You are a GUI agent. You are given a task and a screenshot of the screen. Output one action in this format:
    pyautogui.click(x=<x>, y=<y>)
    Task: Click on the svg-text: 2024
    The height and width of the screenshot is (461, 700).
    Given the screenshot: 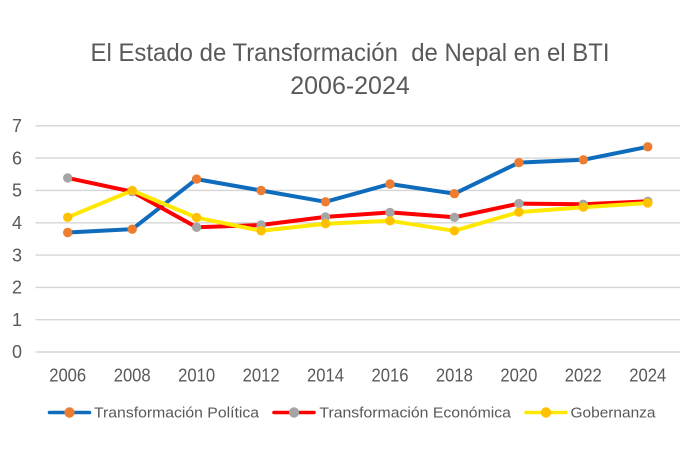 What is the action you would take?
    pyautogui.click(x=647, y=375)
    